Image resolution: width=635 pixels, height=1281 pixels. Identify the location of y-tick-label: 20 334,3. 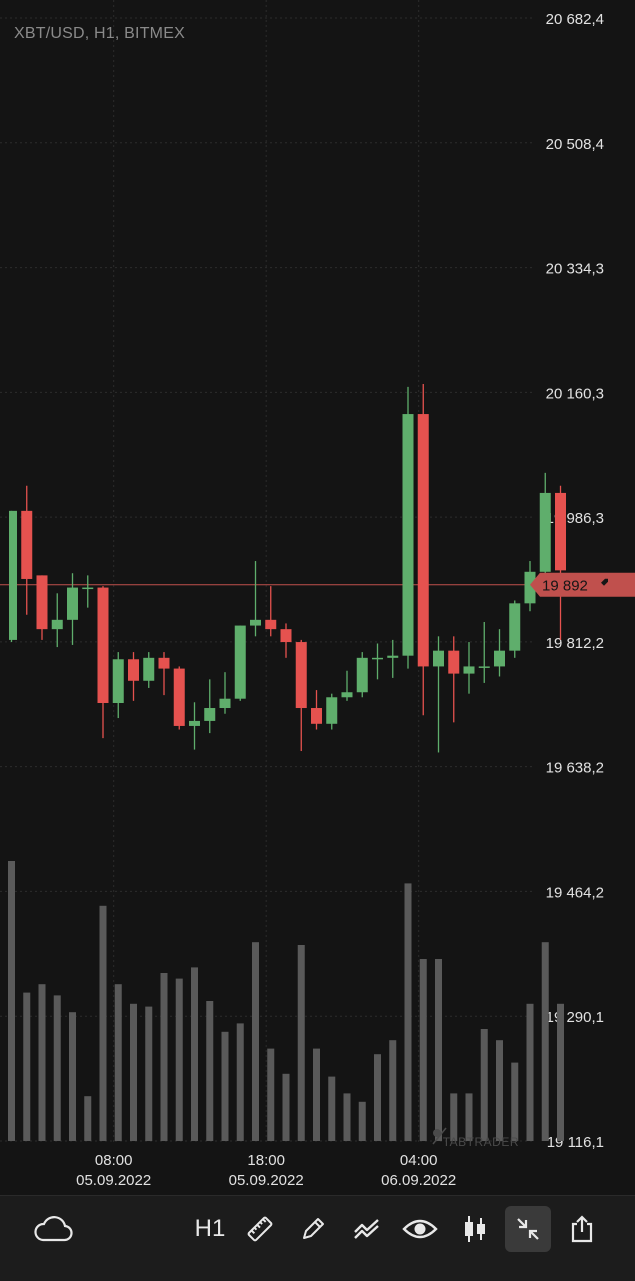
(575, 269).